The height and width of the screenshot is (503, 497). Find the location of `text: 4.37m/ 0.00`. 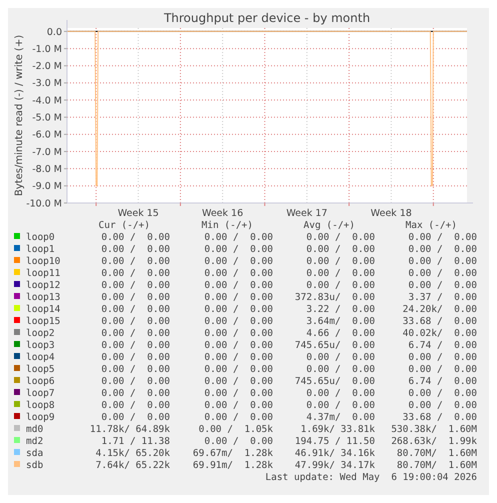

text: 4.37m/ 0.00 is located at coordinates (341, 417).